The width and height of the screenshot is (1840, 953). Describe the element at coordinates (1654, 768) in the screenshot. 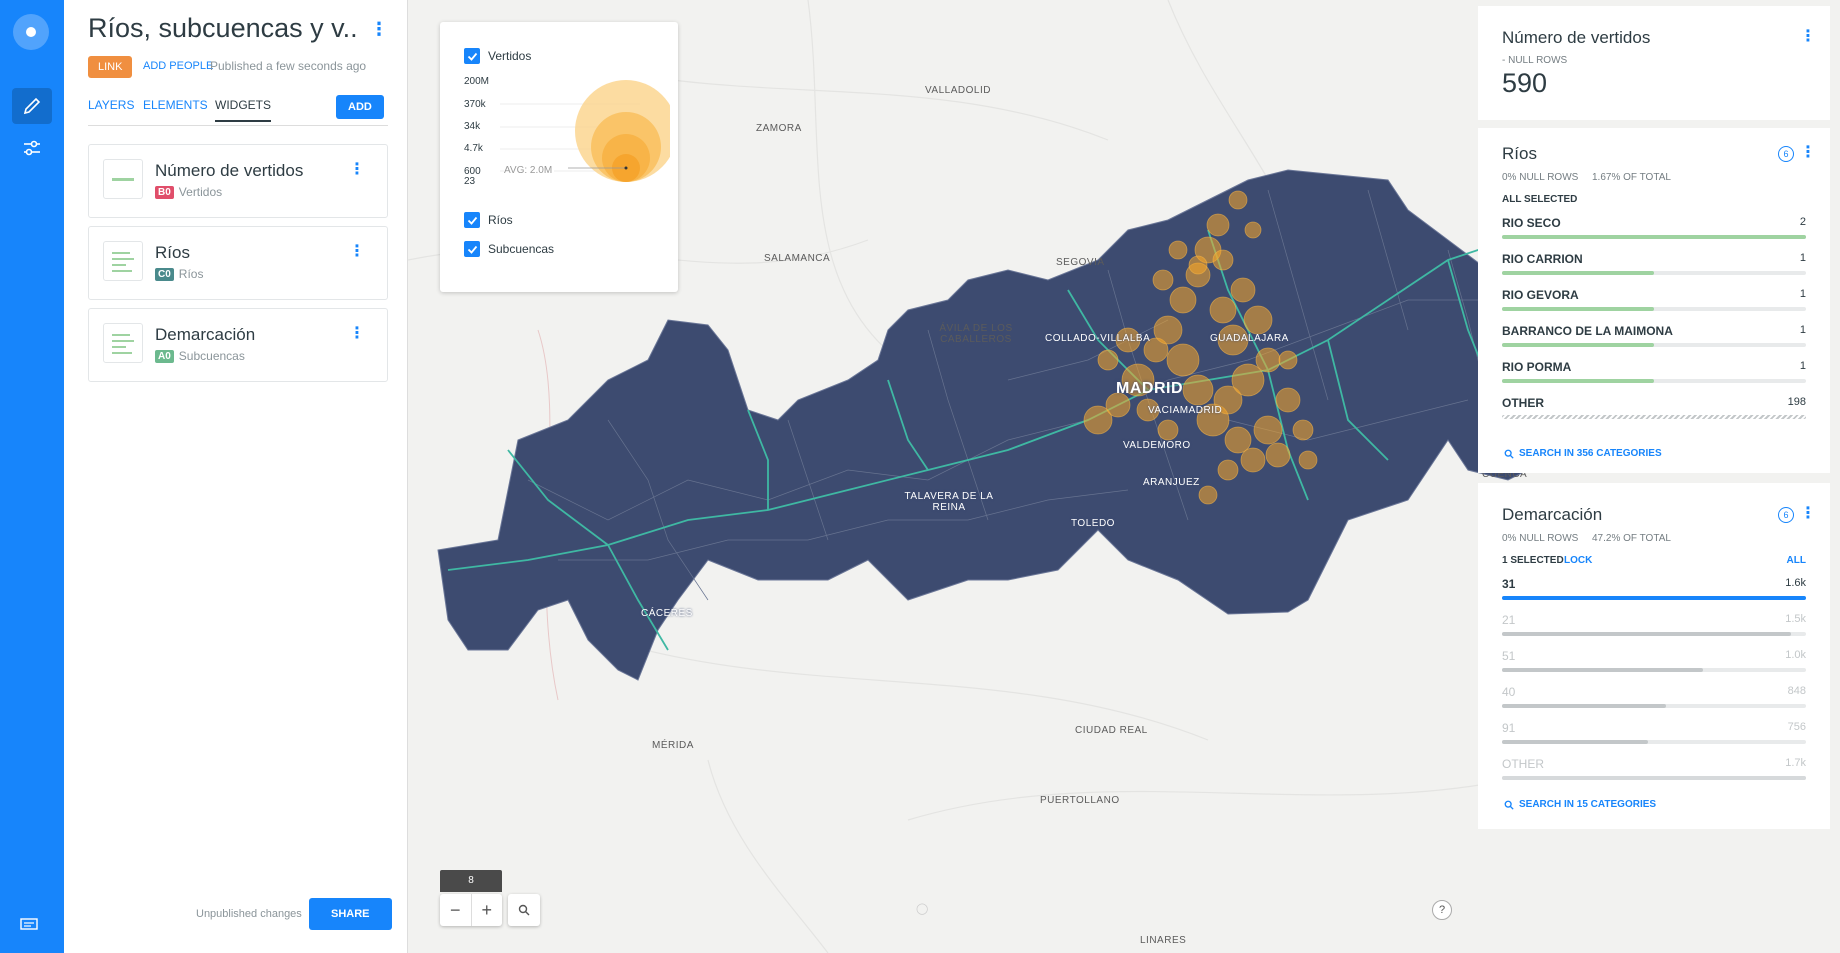

I see `category-row: OTHER 1.7k` at that location.